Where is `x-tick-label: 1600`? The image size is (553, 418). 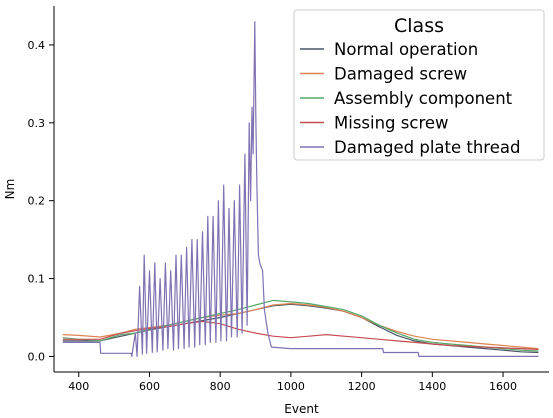
x-tick-label: 1600 is located at coordinates (503, 386).